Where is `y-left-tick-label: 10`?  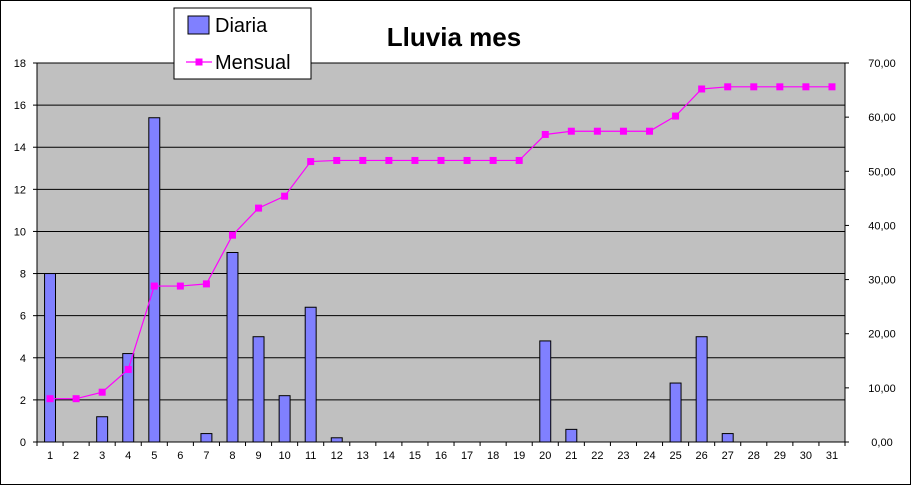 y-left-tick-label: 10 is located at coordinates (20, 232).